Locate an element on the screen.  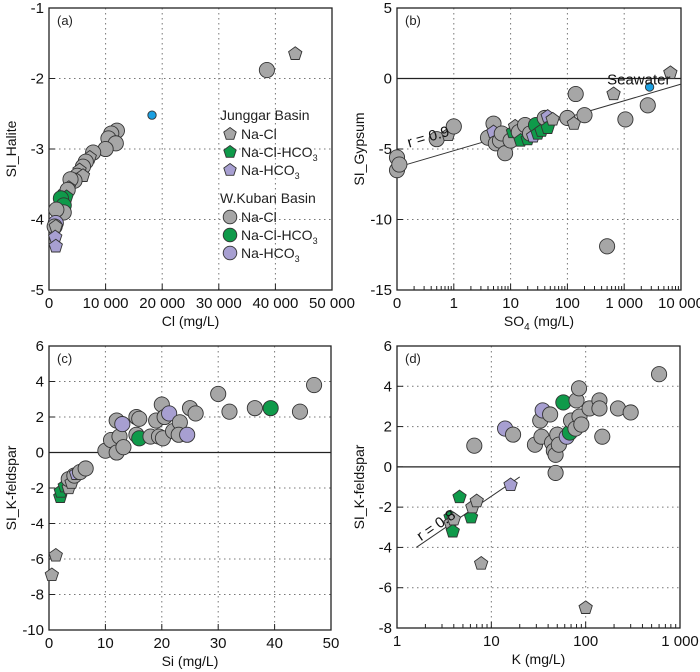
panel-label: (a) is located at coordinates (65, 20).